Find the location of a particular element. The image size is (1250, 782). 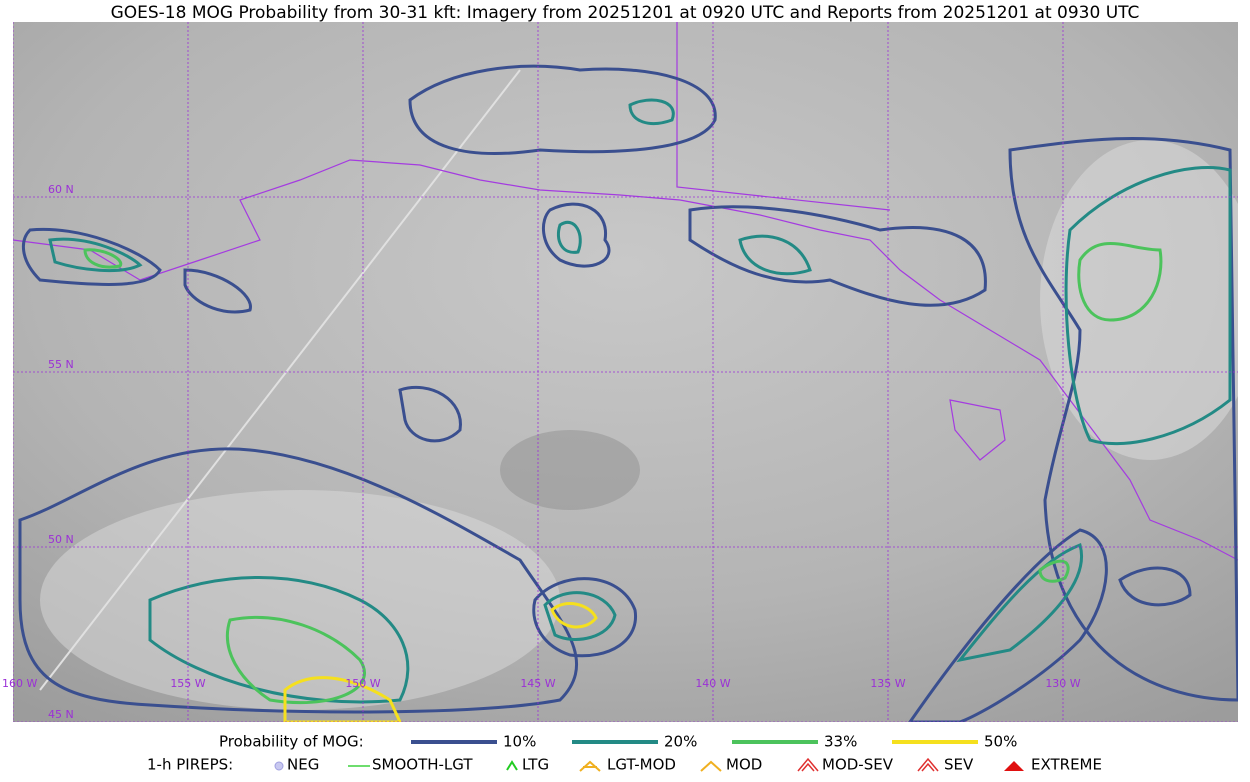

legend-label: 50% is located at coordinates (1000, 742).